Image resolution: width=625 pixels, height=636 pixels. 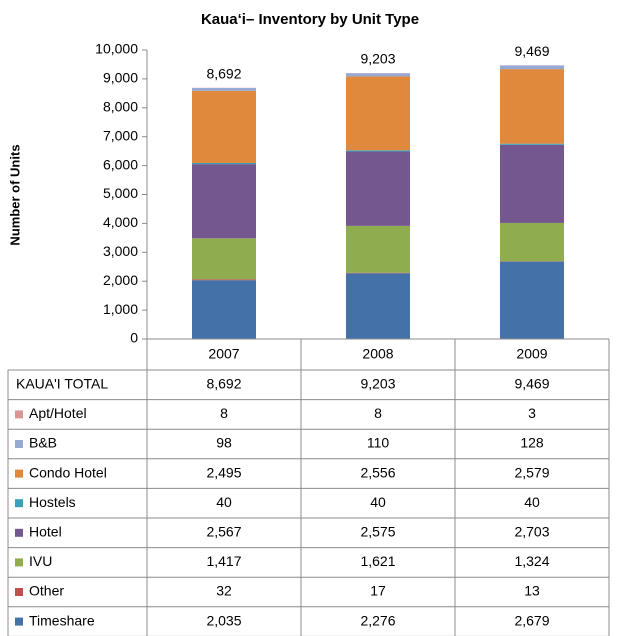 What do you see at coordinates (223, 561) in the screenshot?
I see `table-cell: 1,417` at bounding box center [223, 561].